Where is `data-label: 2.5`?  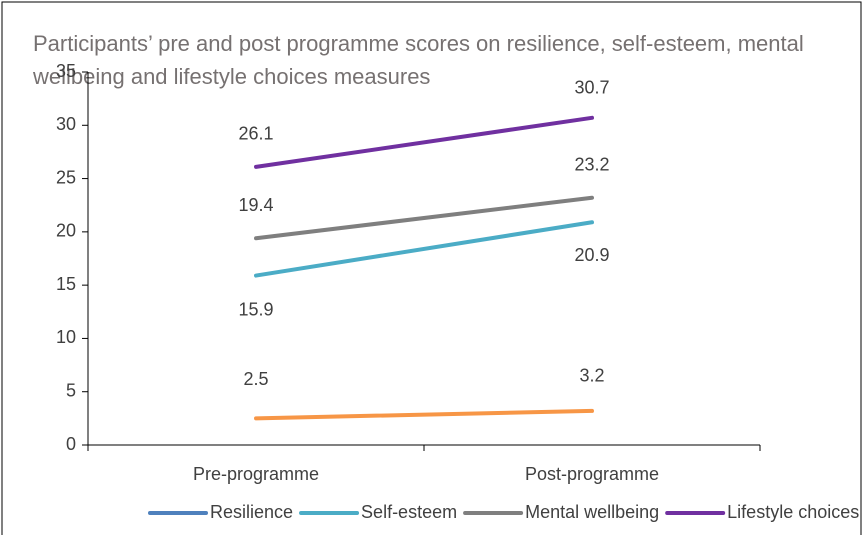
data-label: 2.5 is located at coordinates (255, 379).